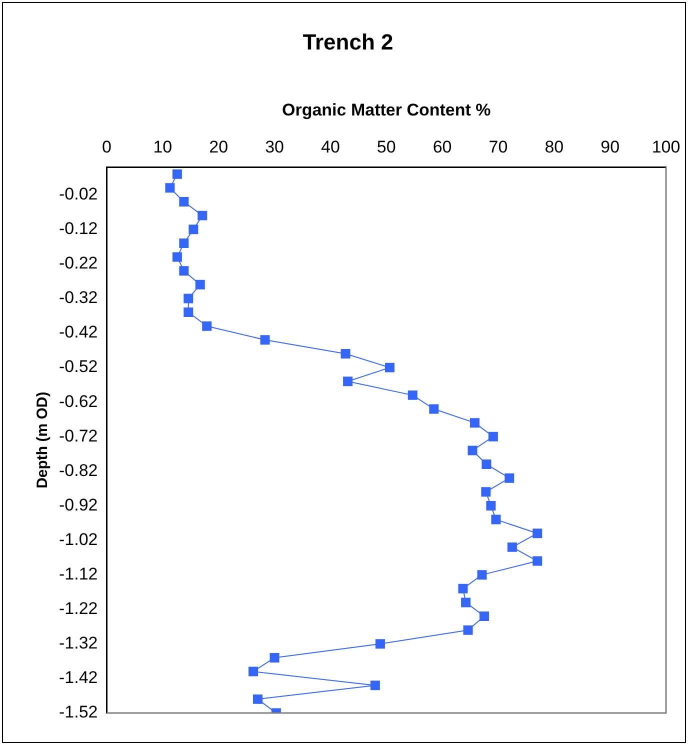  What do you see at coordinates (78, 539) in the screenshot?
I see `y-tick-label: -1.02` at bounding box center [78, 539].